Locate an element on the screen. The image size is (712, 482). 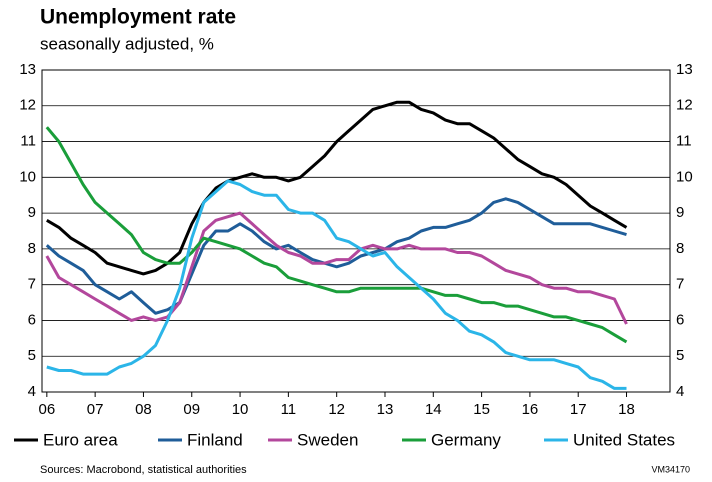
chart-title: Unemployment rate is located at coordinates (138, 17).